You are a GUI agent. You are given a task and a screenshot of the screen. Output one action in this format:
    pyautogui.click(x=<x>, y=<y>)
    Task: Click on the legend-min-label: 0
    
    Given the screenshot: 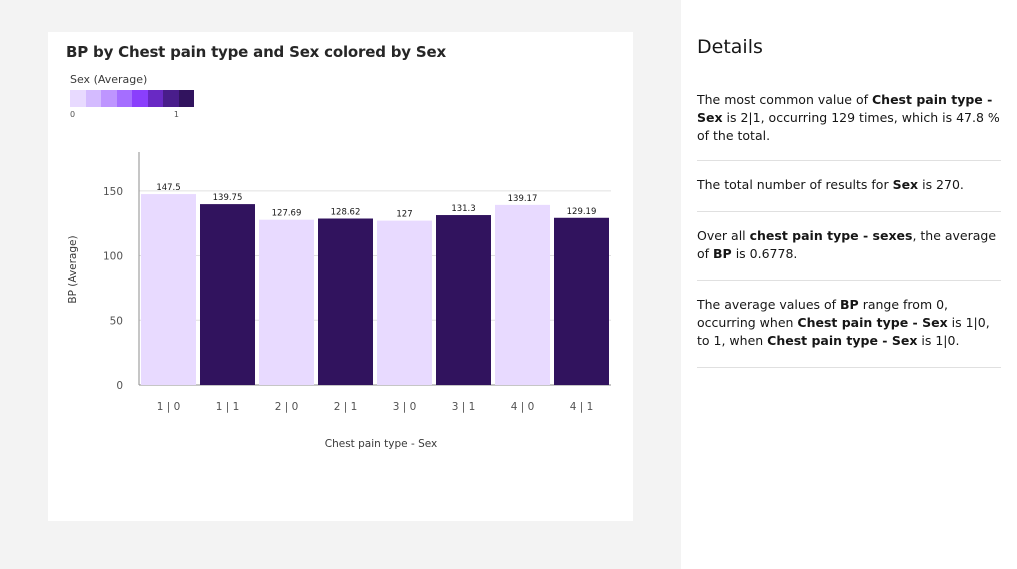 What is the action you would take?
    pyautogui.click(x=73, y=114)
    